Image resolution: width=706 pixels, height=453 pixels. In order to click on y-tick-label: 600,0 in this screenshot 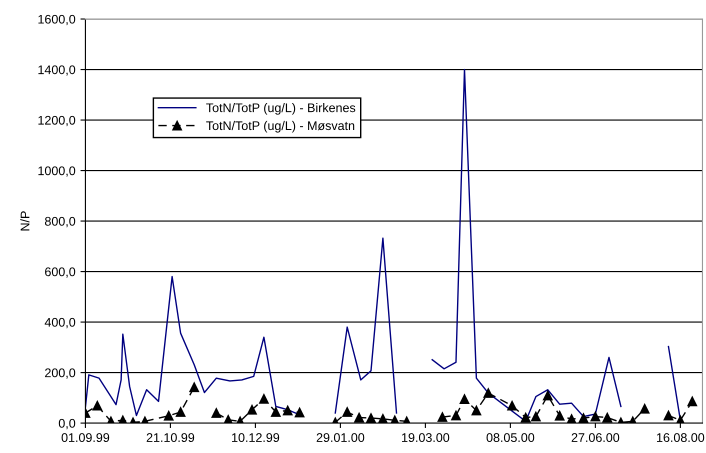, I will do `click(60, 272)`.